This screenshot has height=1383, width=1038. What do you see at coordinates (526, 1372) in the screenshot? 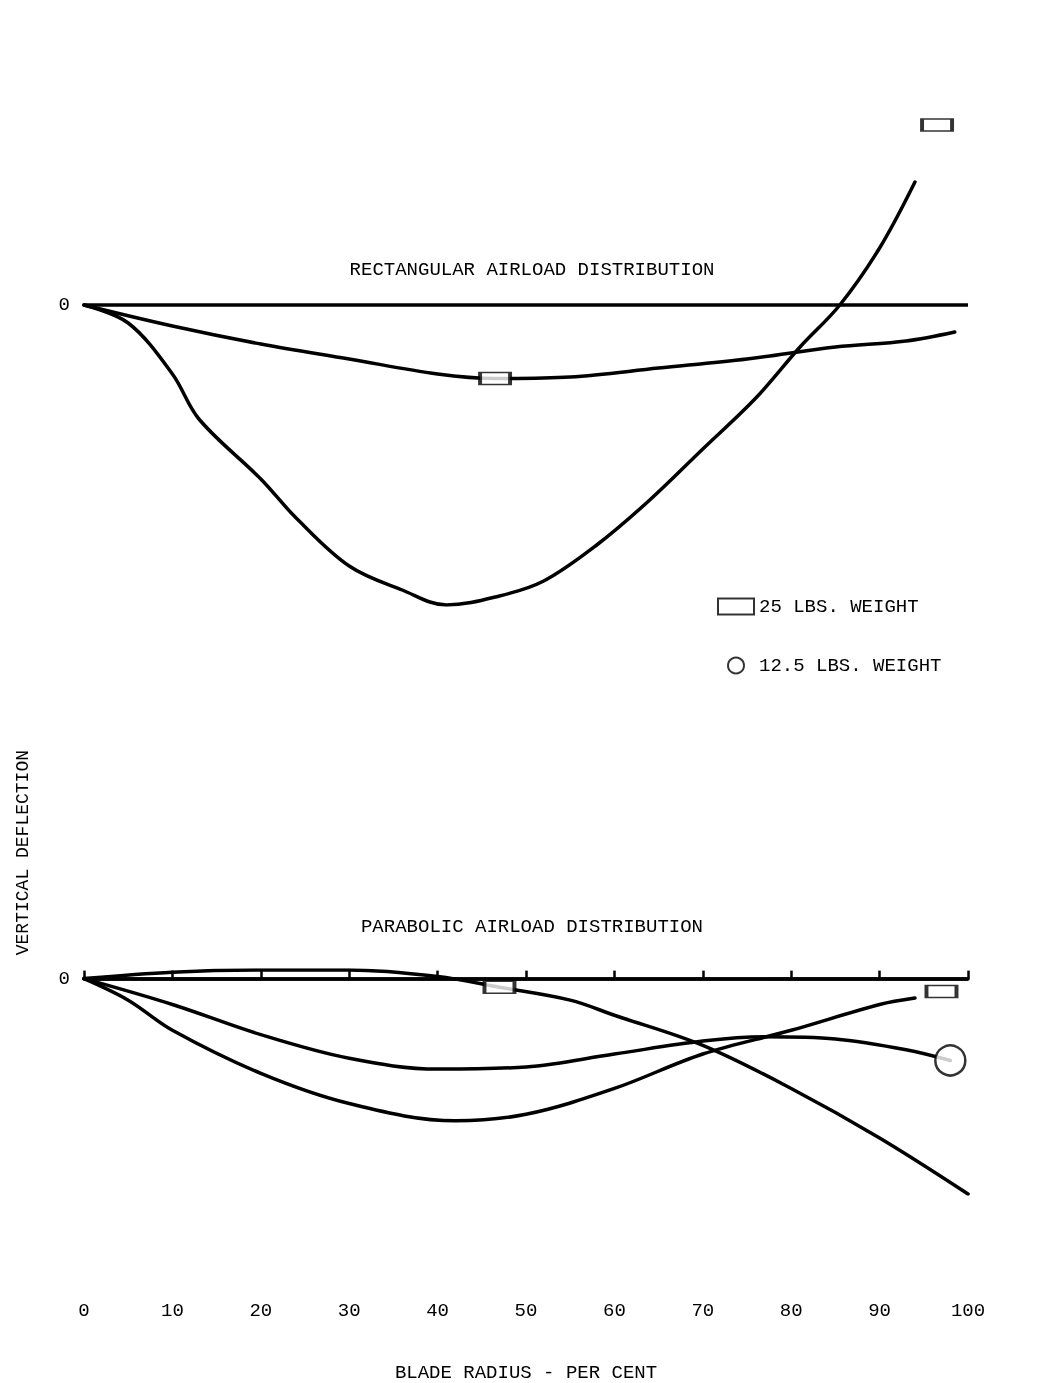
I see `x-axis-title: BLADE RADIUS - PER CENT` at bounding box center [526, 1372].